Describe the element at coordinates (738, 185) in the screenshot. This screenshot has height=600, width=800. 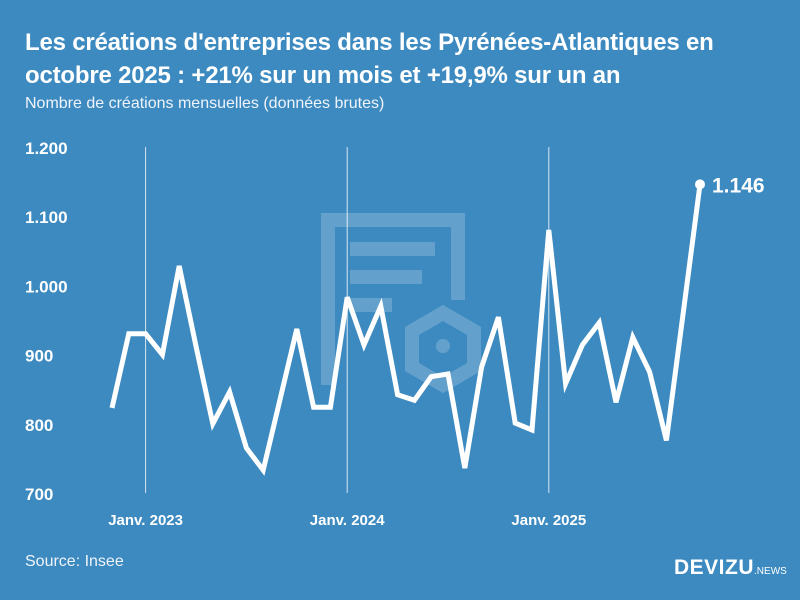
I see `last-value-label: 1.146` at that location.